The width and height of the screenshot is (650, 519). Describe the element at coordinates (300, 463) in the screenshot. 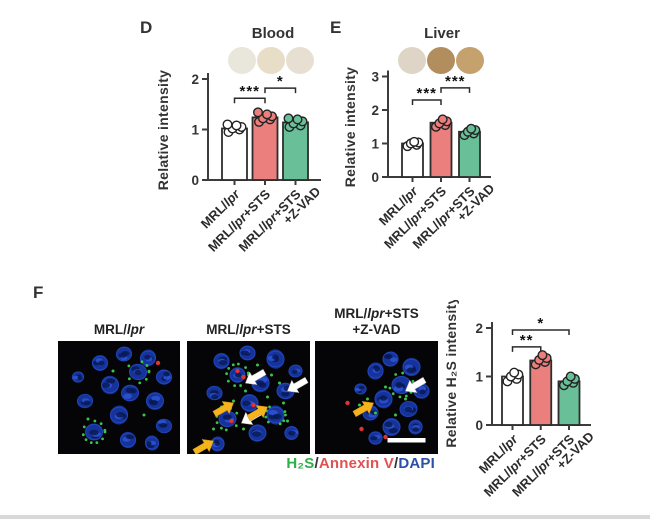

I see `legend-part: H₂S` at that location.